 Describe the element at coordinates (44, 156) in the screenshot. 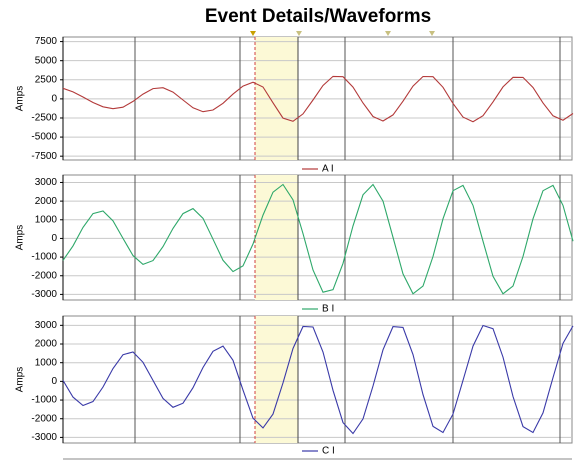

I see `y-tick-label: -7500` at that location.